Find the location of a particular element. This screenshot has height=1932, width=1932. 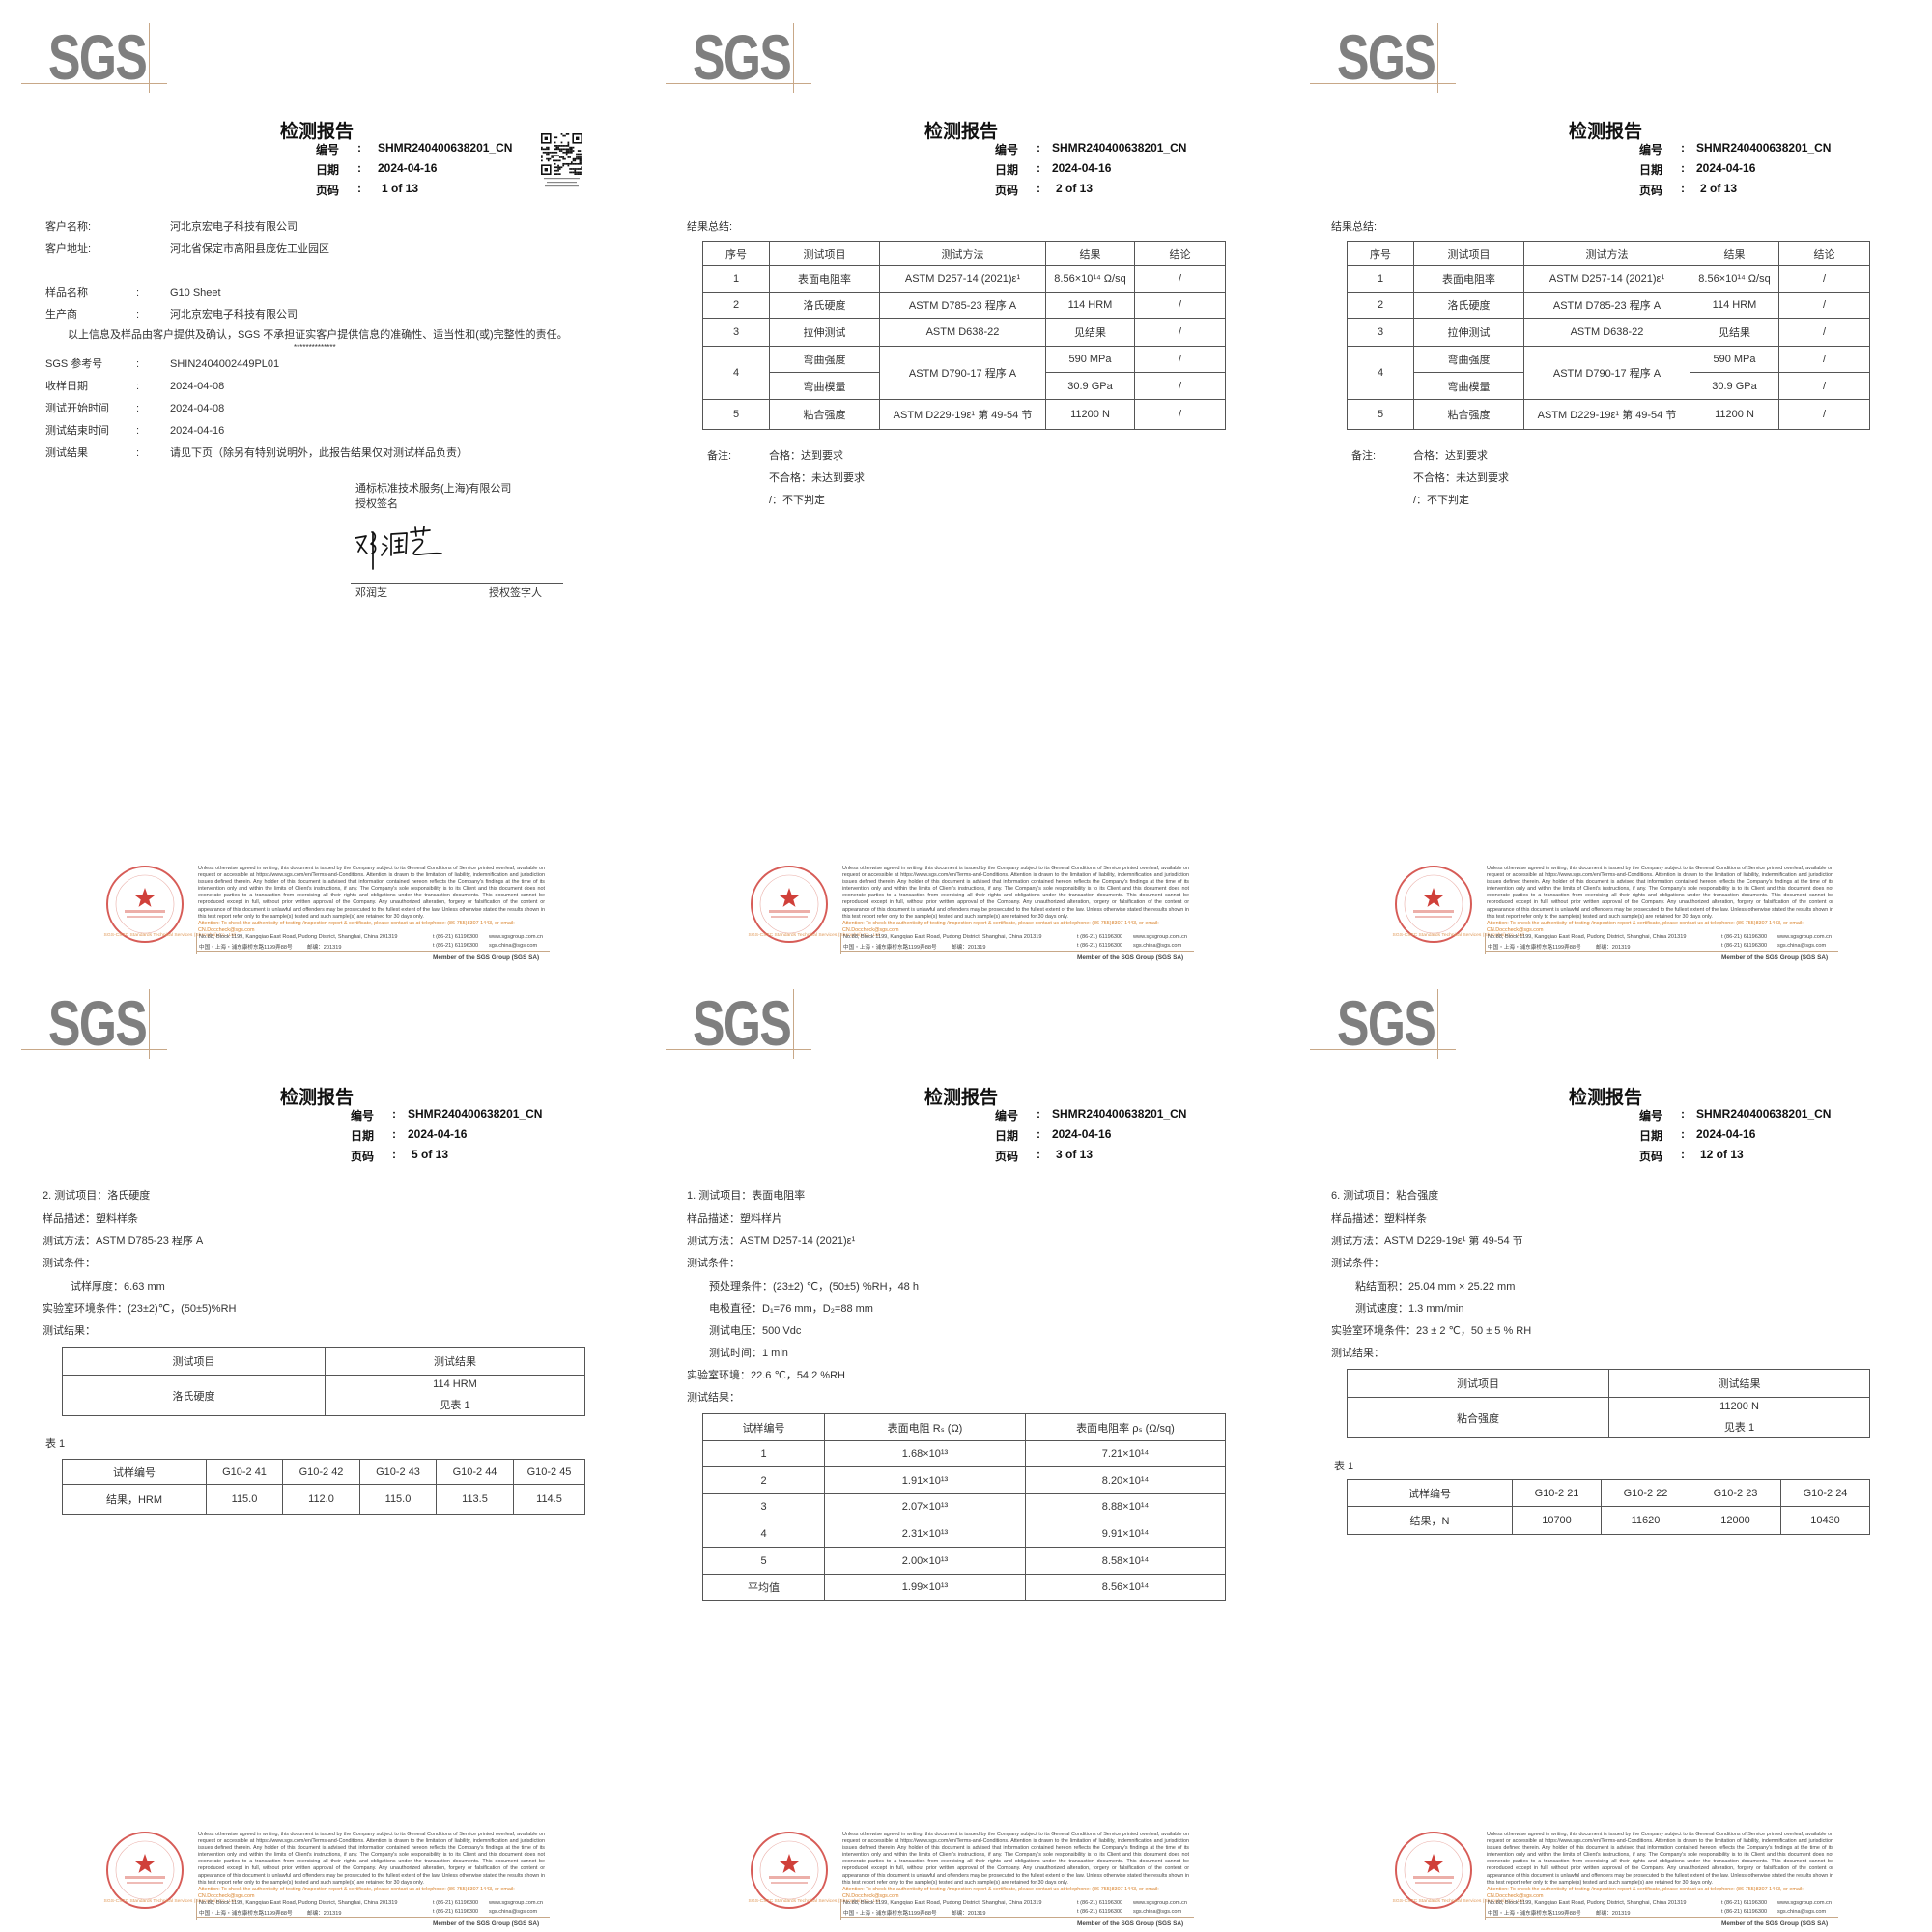

note-item: 不合格：未达到要求 is located at coordinates (817, 478).